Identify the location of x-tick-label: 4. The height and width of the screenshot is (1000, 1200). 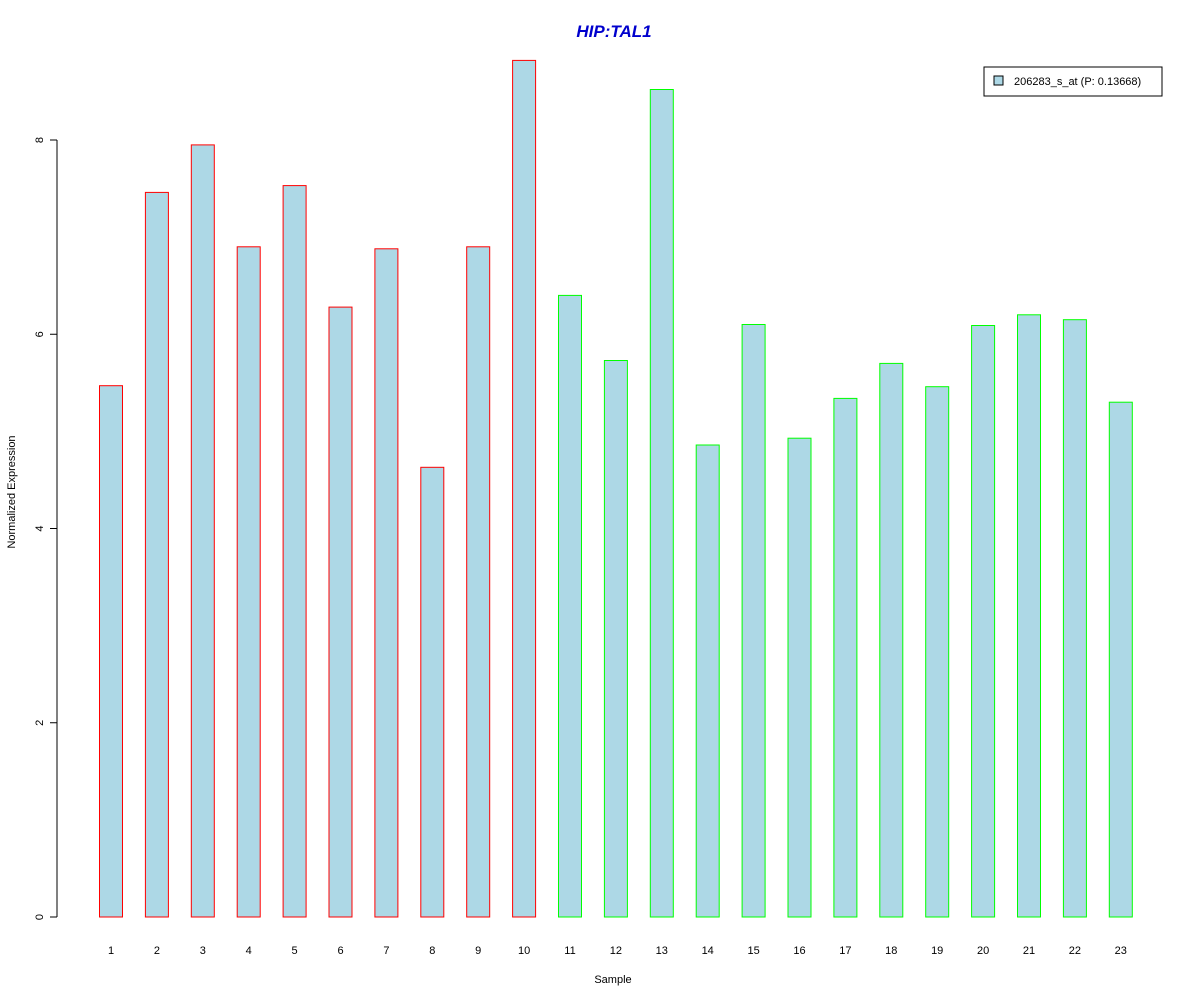
(249, 951).